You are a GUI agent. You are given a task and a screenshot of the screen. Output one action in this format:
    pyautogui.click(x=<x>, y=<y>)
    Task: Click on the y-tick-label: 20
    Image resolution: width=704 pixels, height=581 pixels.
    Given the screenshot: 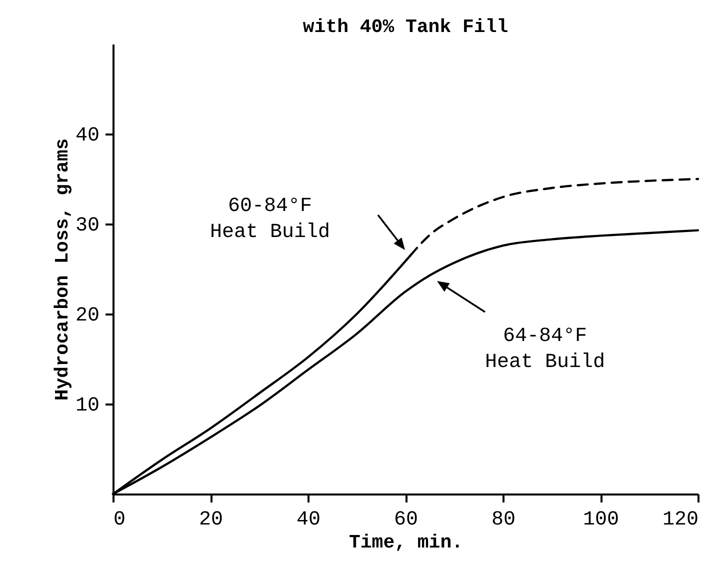 What is the action you would take?
    pyautogui.click(x=87, y=316)
    